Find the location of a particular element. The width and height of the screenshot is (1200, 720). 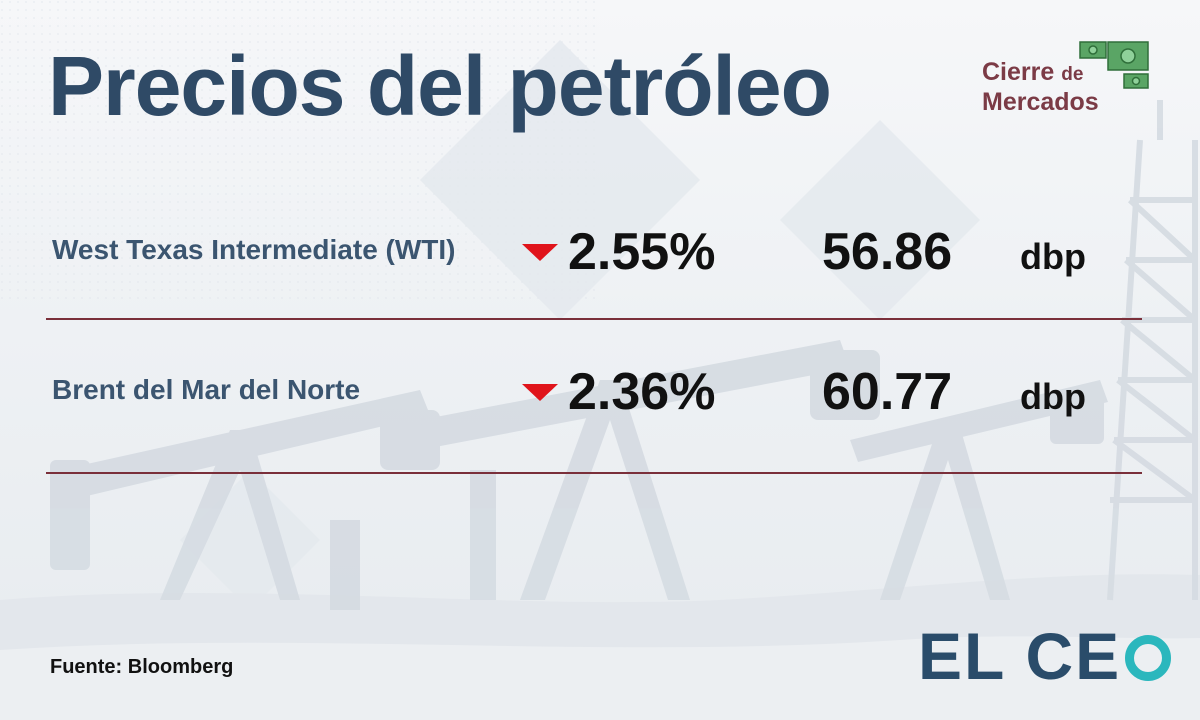

change-percent: 2.36% is located at coordinates (642, 392).